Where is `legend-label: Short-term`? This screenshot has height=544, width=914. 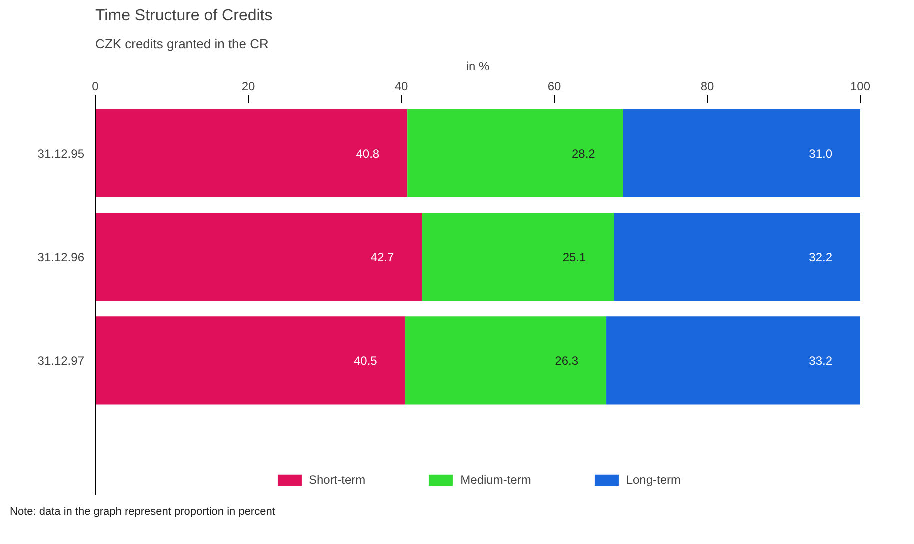 legend-label: Short-term is located at coordinates (337, 480).